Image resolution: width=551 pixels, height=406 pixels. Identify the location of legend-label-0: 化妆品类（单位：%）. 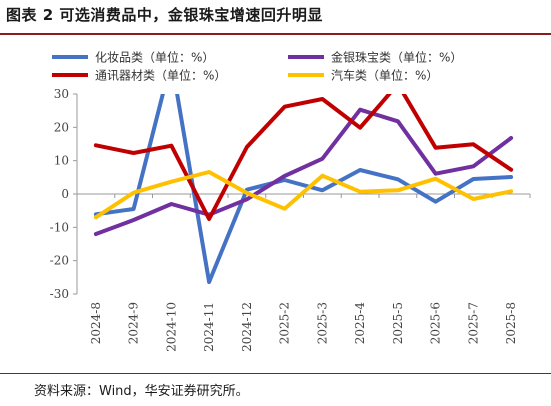
(154, 57).